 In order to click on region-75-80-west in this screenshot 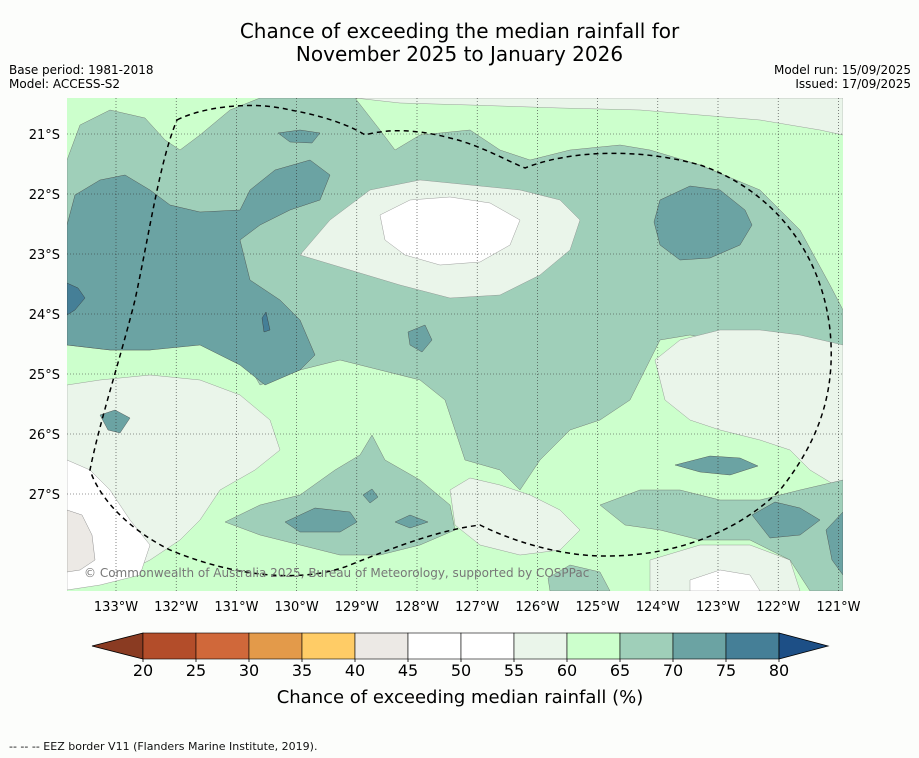, I will do `click(76, 299)`.